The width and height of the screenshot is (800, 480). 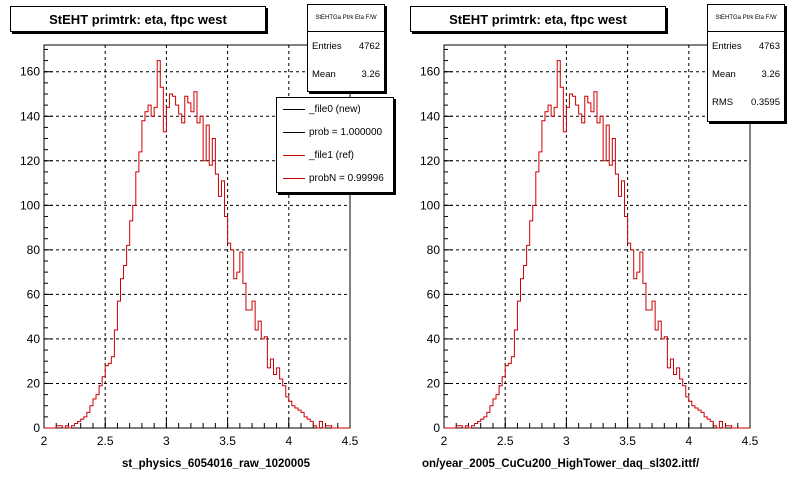 What do you see at coordinates (335, 178) in the screenshot?
I see `legend-entry-probn: probN = 0.99996` at bounding box center [335, 178].